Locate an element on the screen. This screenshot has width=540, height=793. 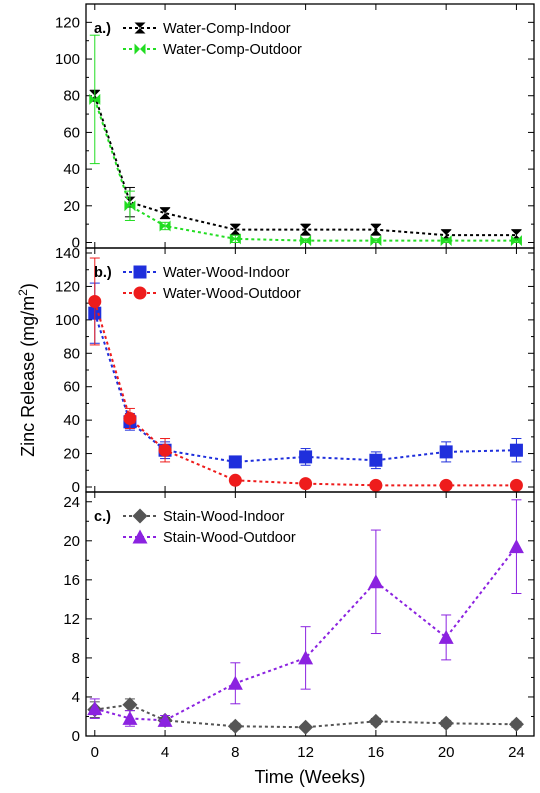
y-axis-title: Zinc Release (mg/m2) is located at coordinates (27, 370).